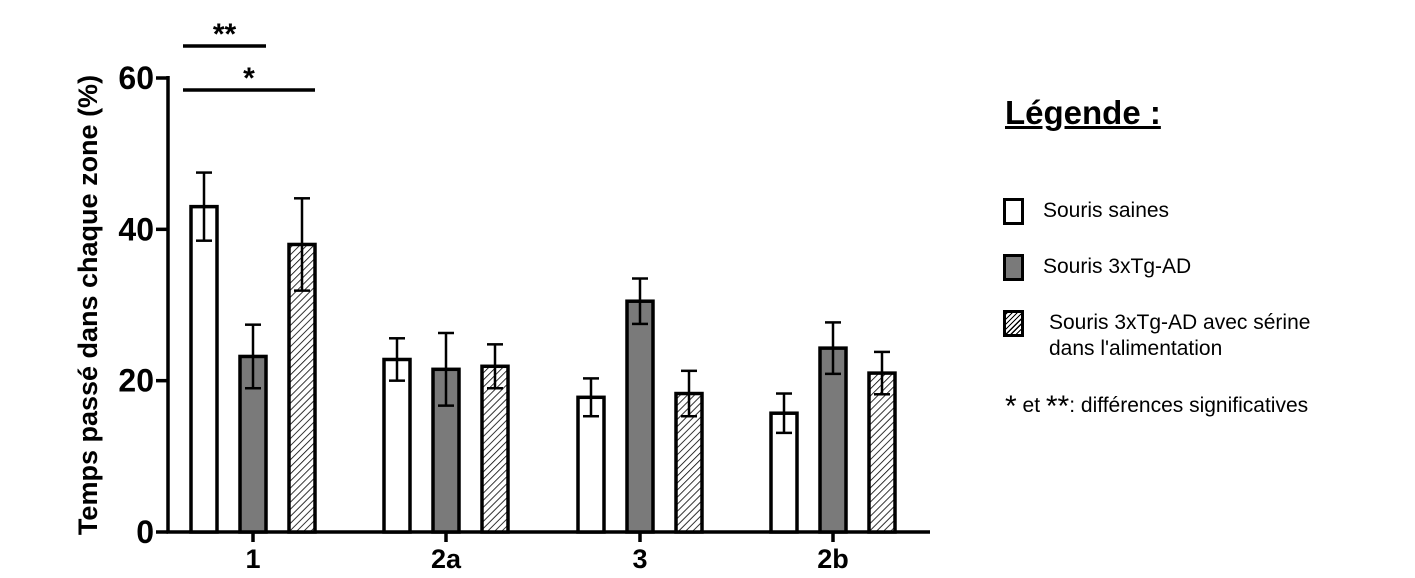 This screenshot has width=1415, height=578. What do you see at coordinates (1136, 348) in the screenshot?
I see `legend-label-line2: dans l'alimentation` at bounding box center [1136, 348].